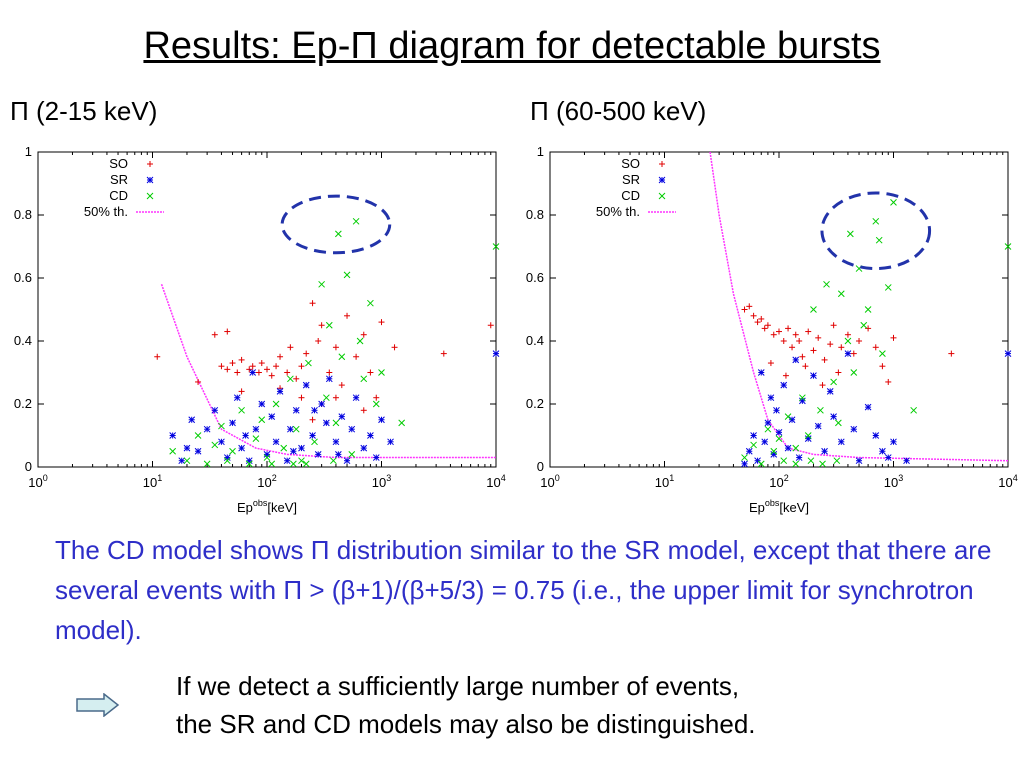 Image resolution: width=1024 pixels, height=768 pixels. I want to click on x-tick-label: 10³, so click(893, 481).